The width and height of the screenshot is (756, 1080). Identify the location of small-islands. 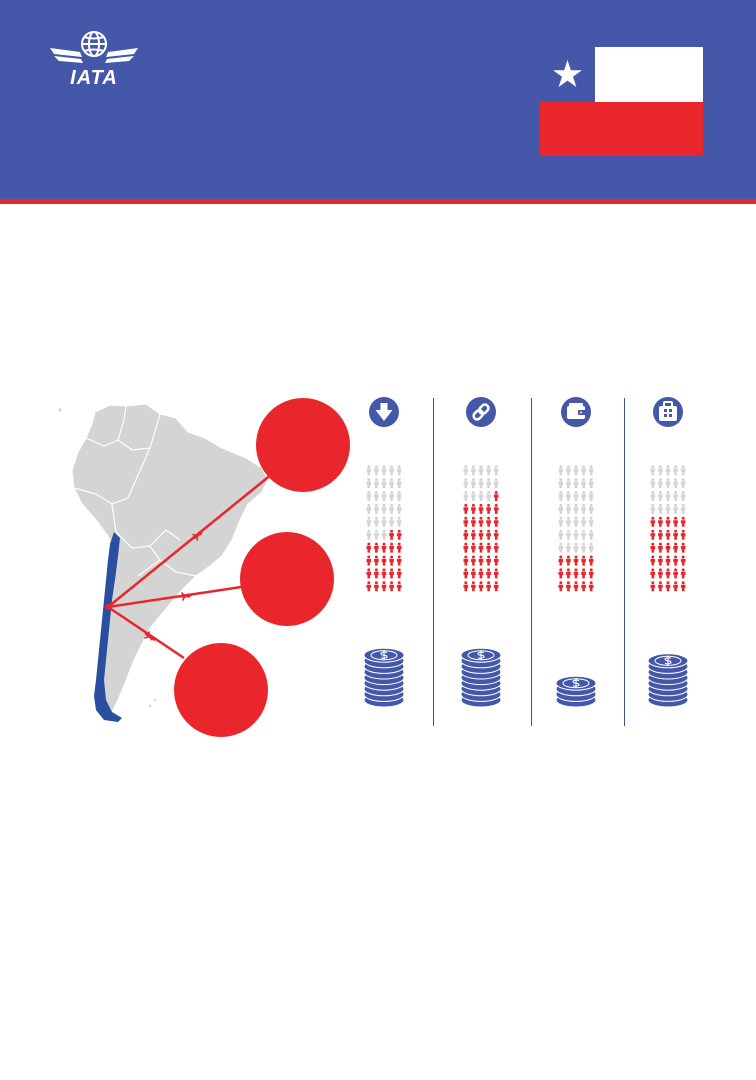
(107, 558).